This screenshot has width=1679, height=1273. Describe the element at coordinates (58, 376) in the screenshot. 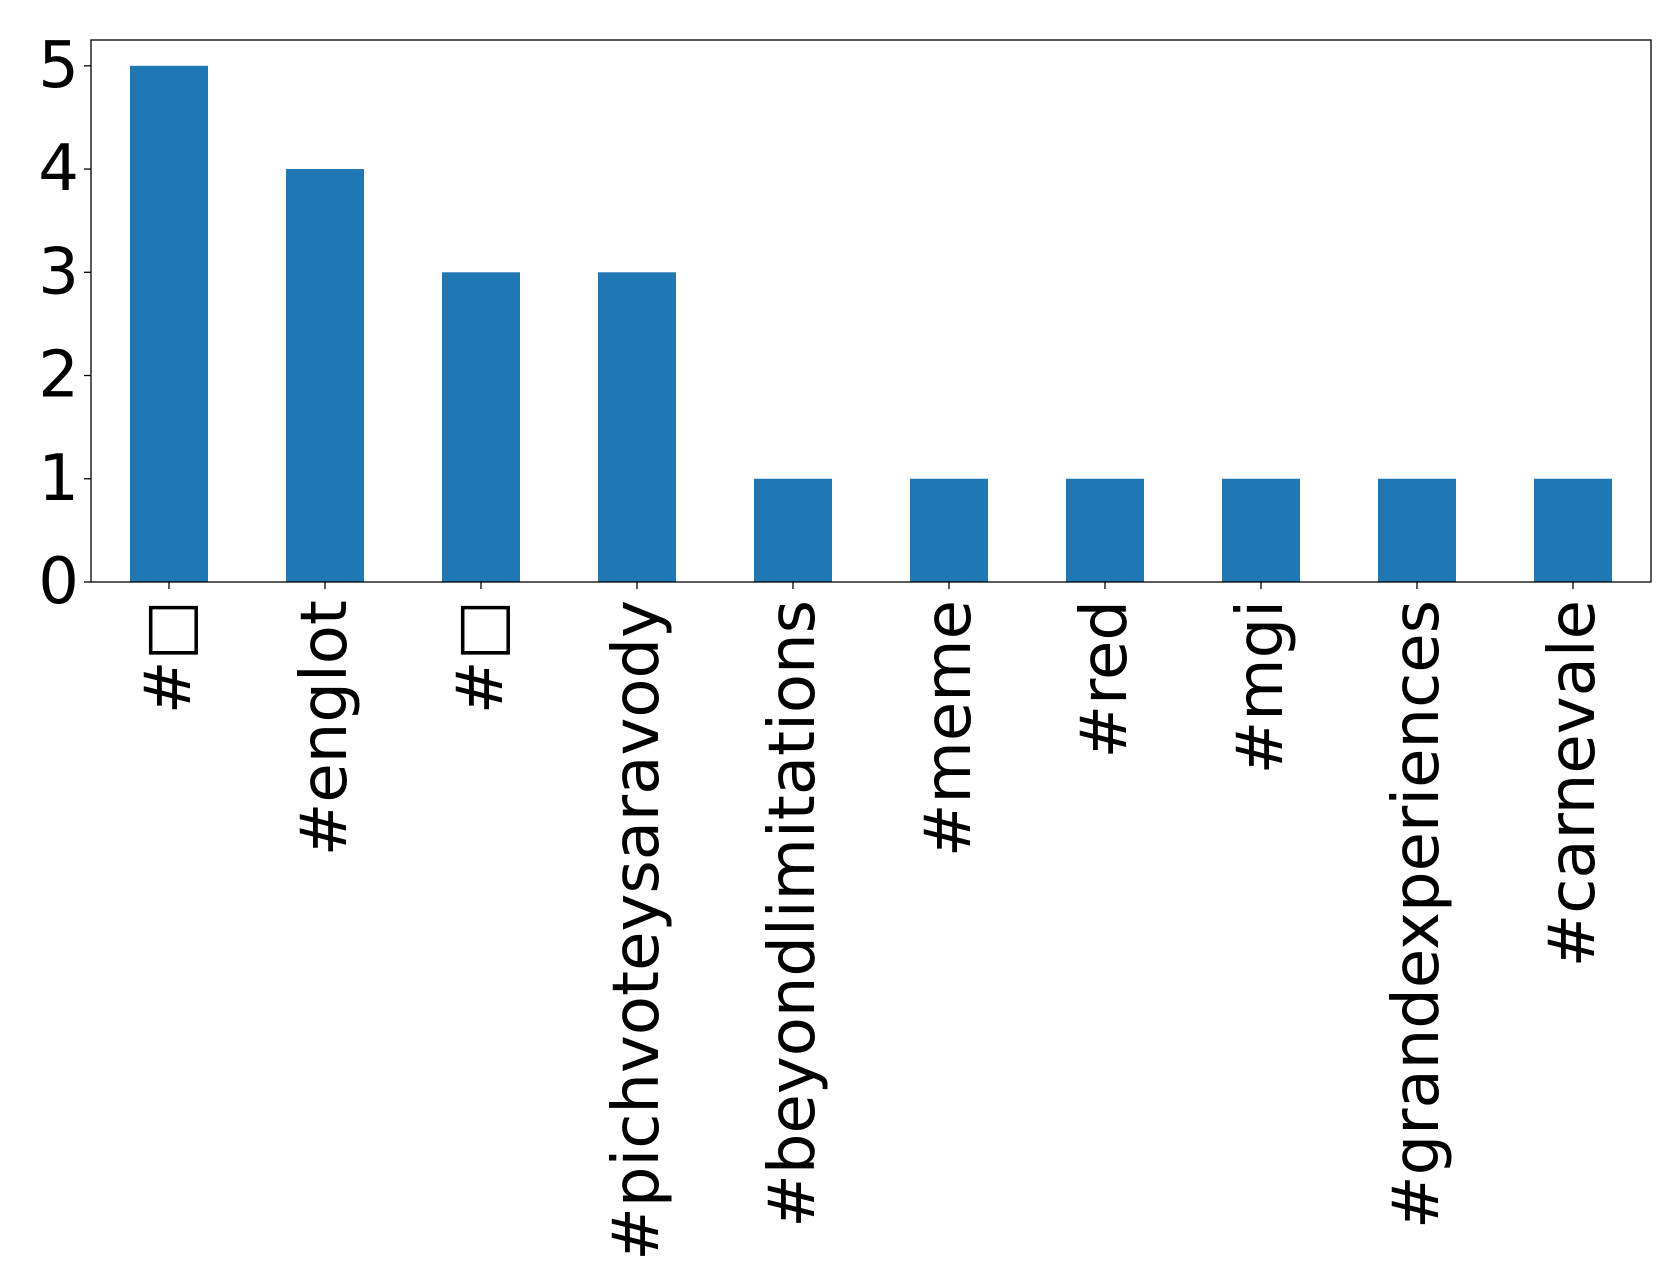

I see `y-tick-label: 2` at that location.